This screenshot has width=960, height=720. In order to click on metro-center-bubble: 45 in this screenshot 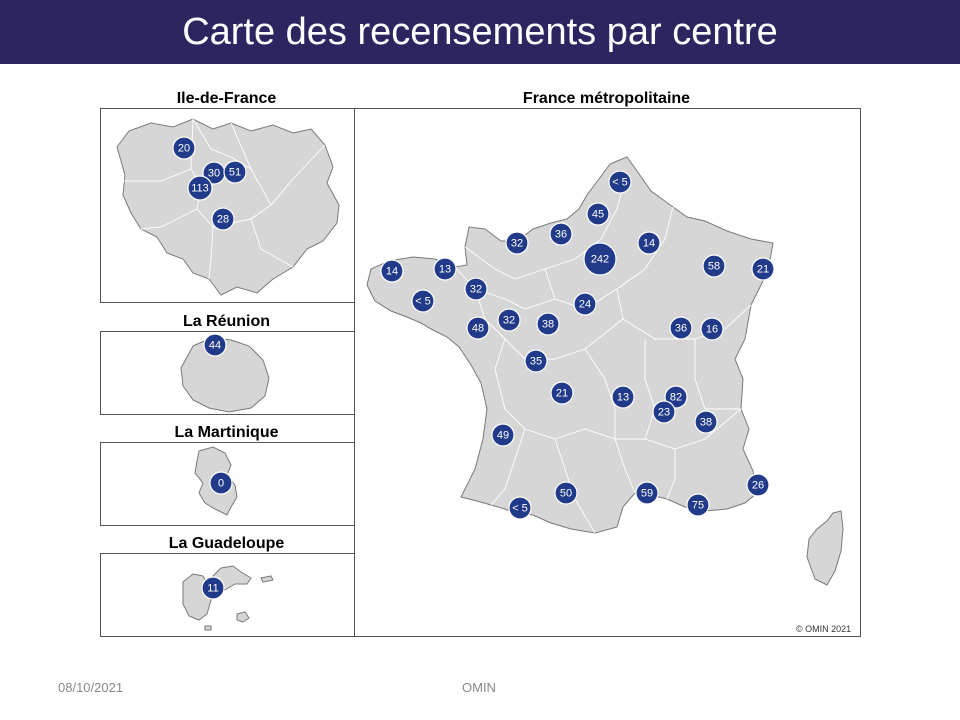, I will do `click(598, 214)`.